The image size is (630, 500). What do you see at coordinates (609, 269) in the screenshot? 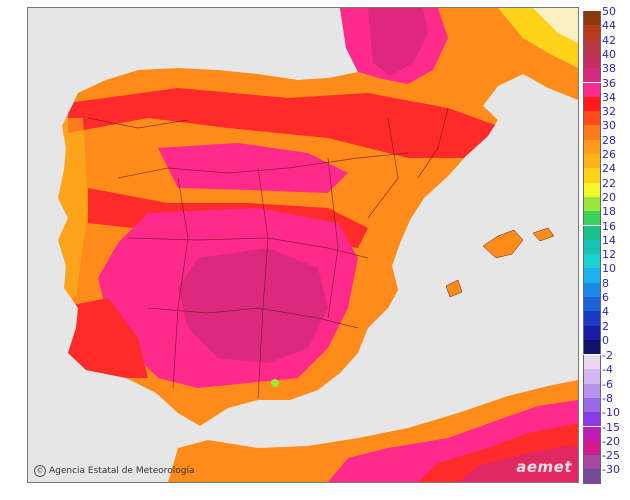
I see `legend-label: 10` at bounding box center [609, 269].